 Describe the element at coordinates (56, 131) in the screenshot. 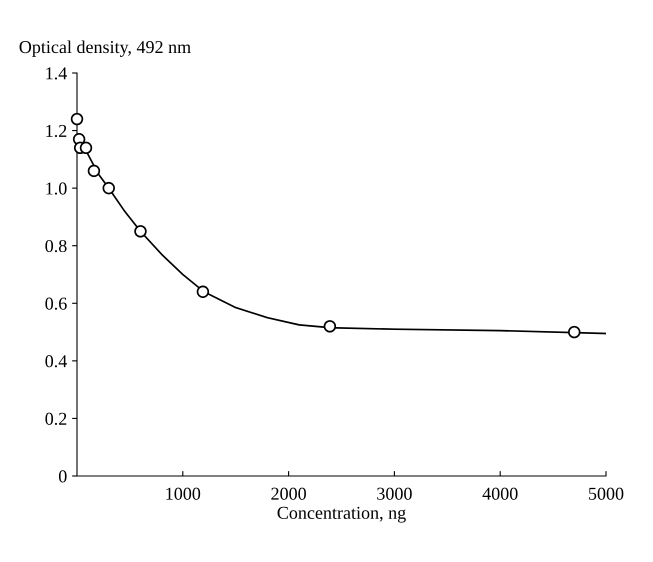

I see `y-tick-label: 1.2` at that location.